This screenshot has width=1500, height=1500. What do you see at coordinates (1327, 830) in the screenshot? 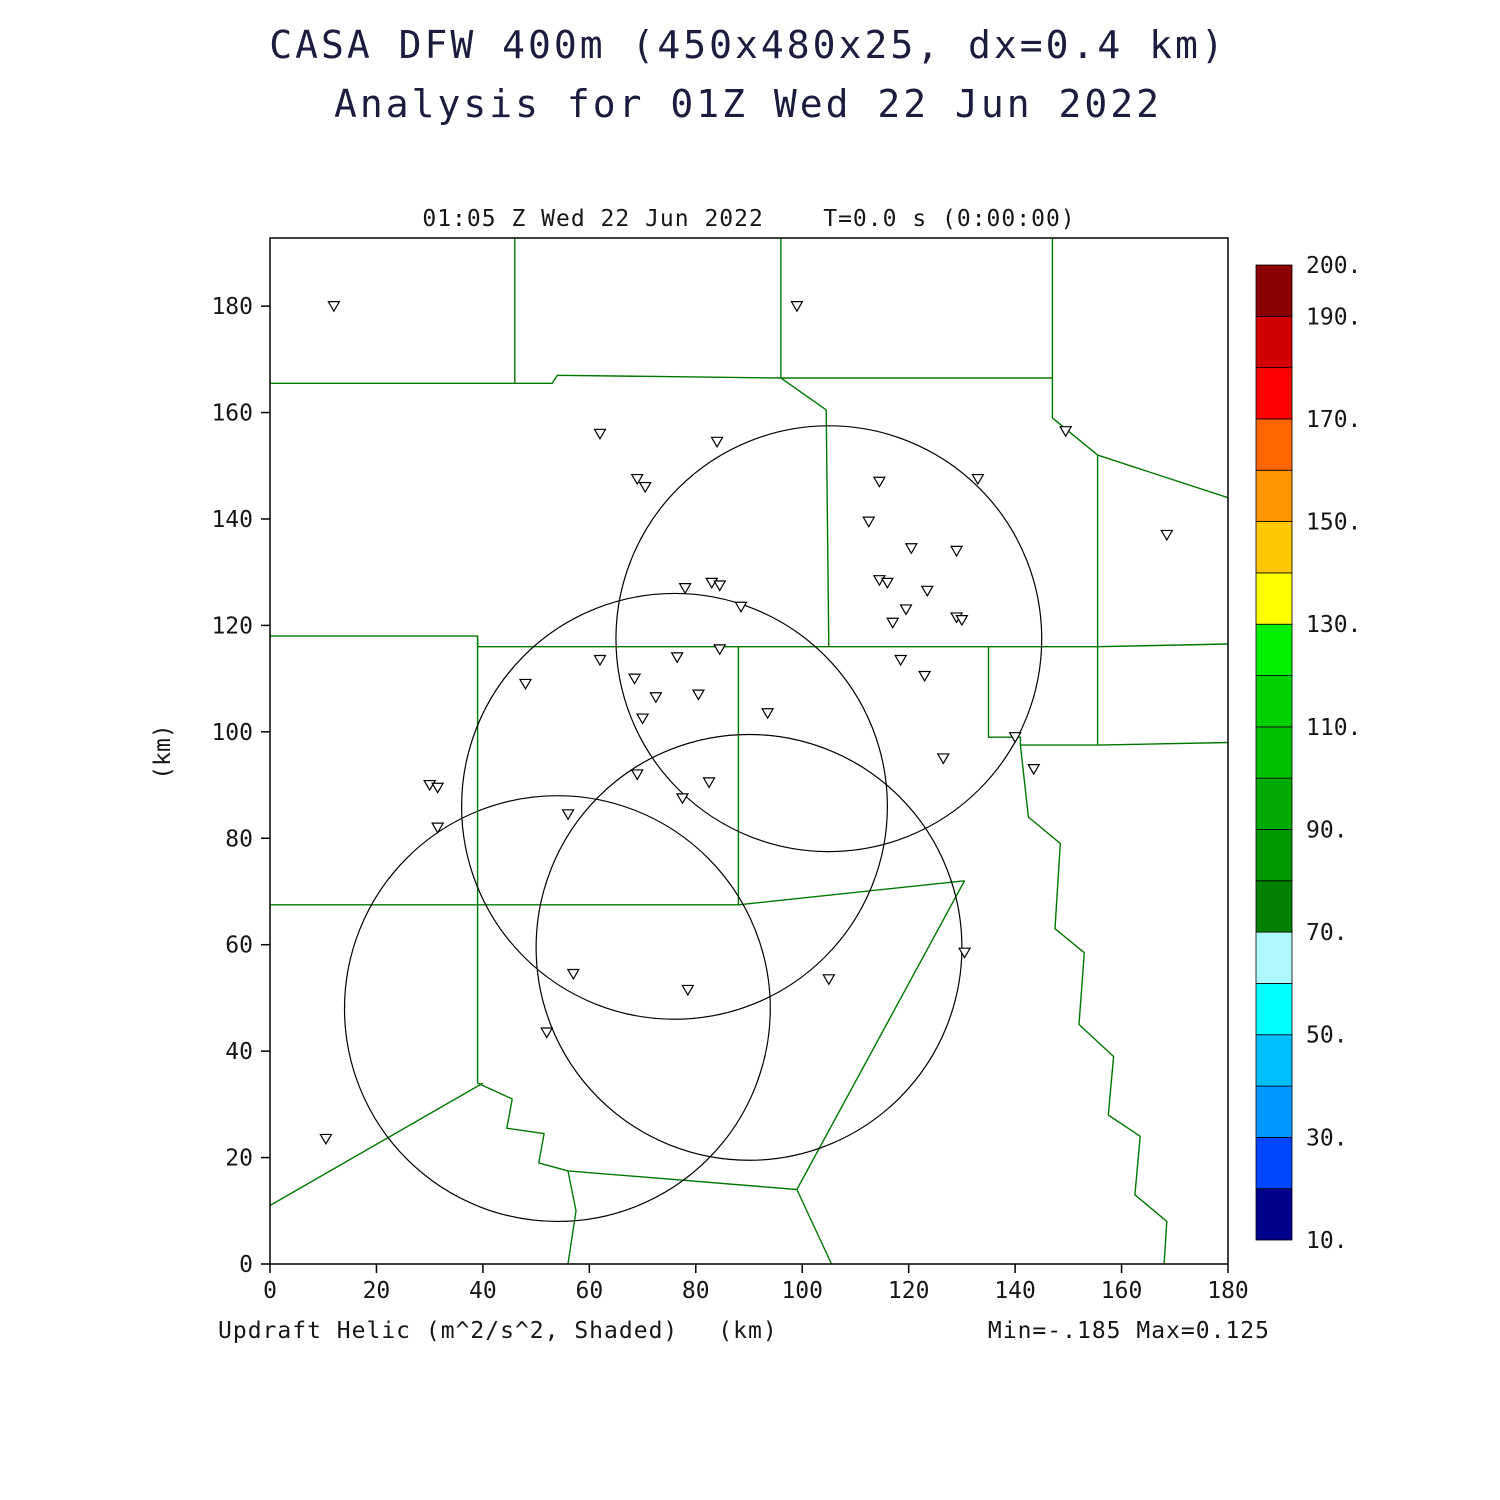
I see `colorbar-label: 90.` at bounding box center [1327, 830].